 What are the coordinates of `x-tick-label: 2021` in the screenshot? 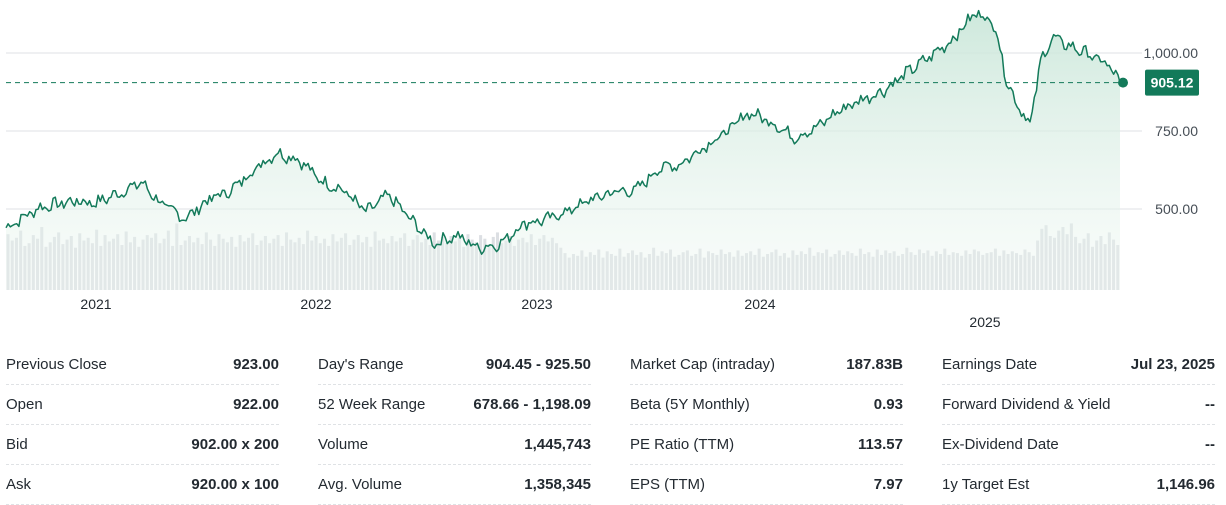 It's located at (95, 304).